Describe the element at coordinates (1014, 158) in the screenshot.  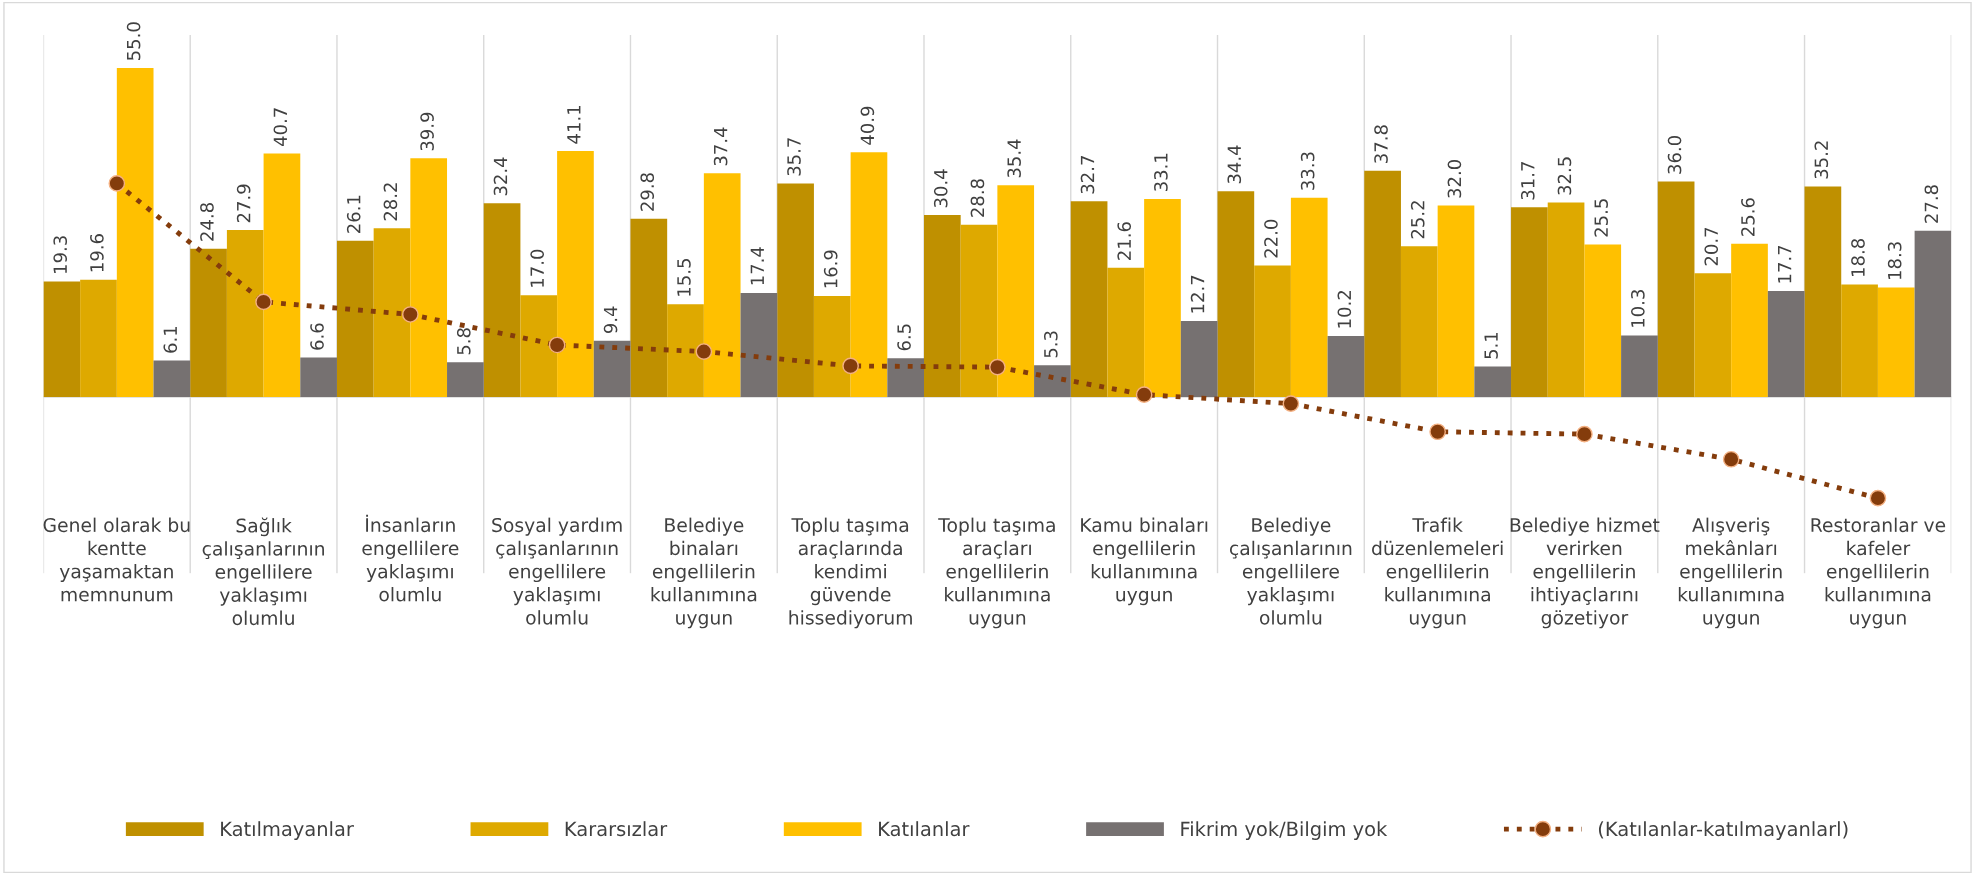
I see `data-label: 35.4` at that location.